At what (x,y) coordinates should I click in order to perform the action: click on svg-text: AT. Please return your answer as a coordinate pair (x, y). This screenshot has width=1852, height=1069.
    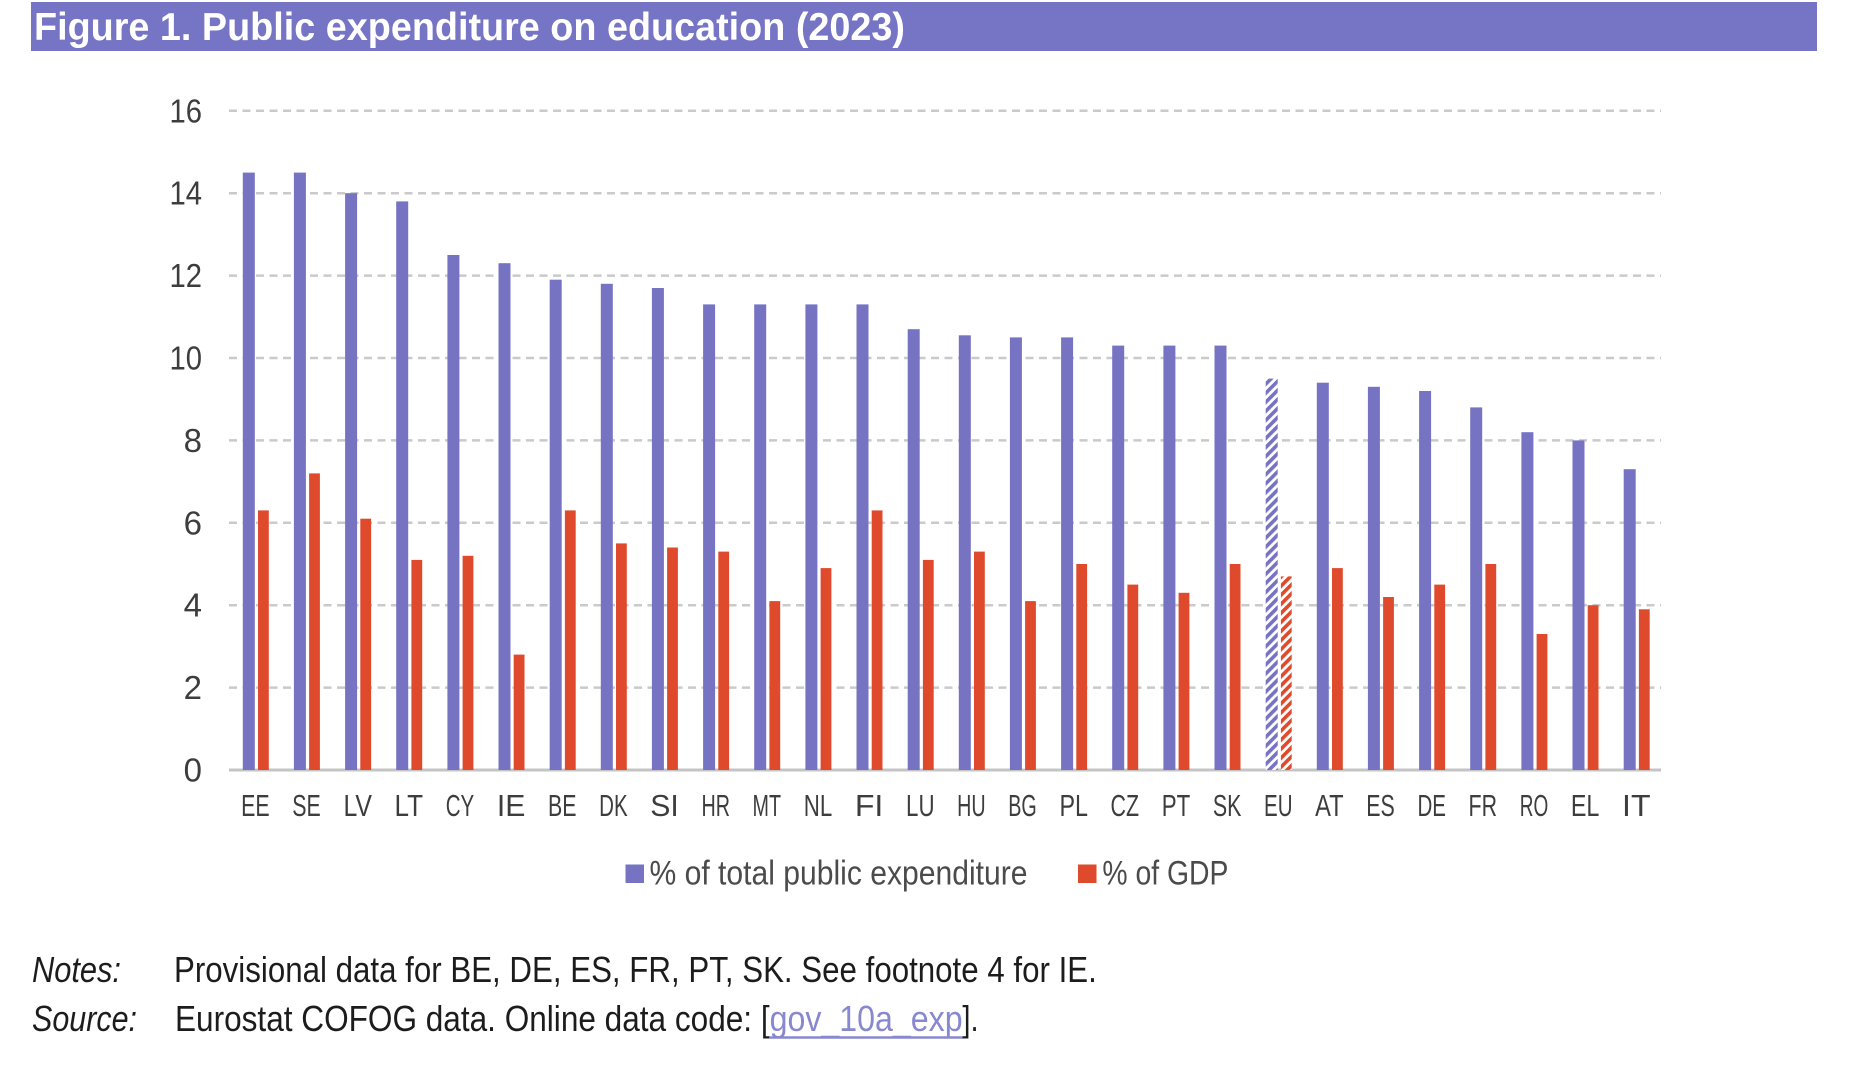
    Looking at the image, I should click on (1329, 805).